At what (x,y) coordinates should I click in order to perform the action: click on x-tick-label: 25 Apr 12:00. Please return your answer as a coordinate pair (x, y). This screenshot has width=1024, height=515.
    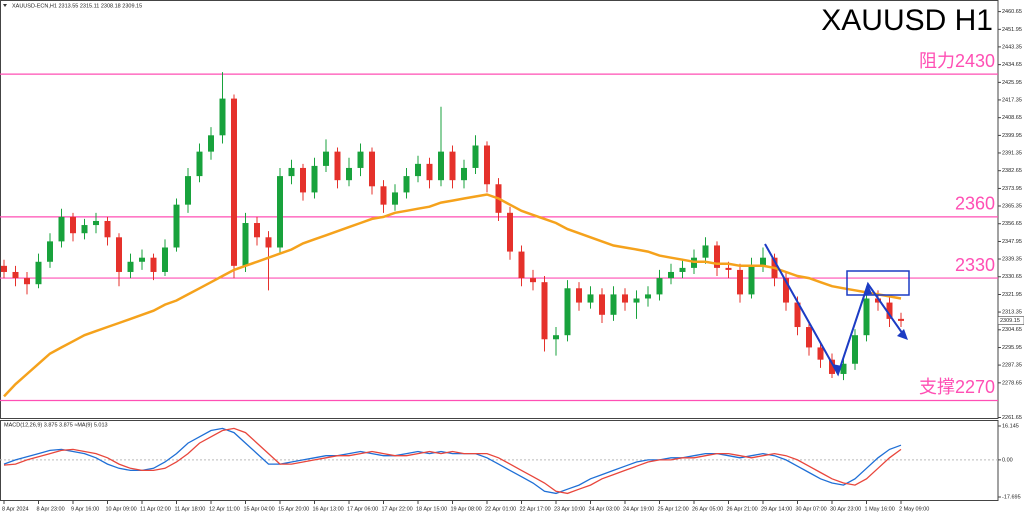
    Looking at the image, I should click on (673, 509).